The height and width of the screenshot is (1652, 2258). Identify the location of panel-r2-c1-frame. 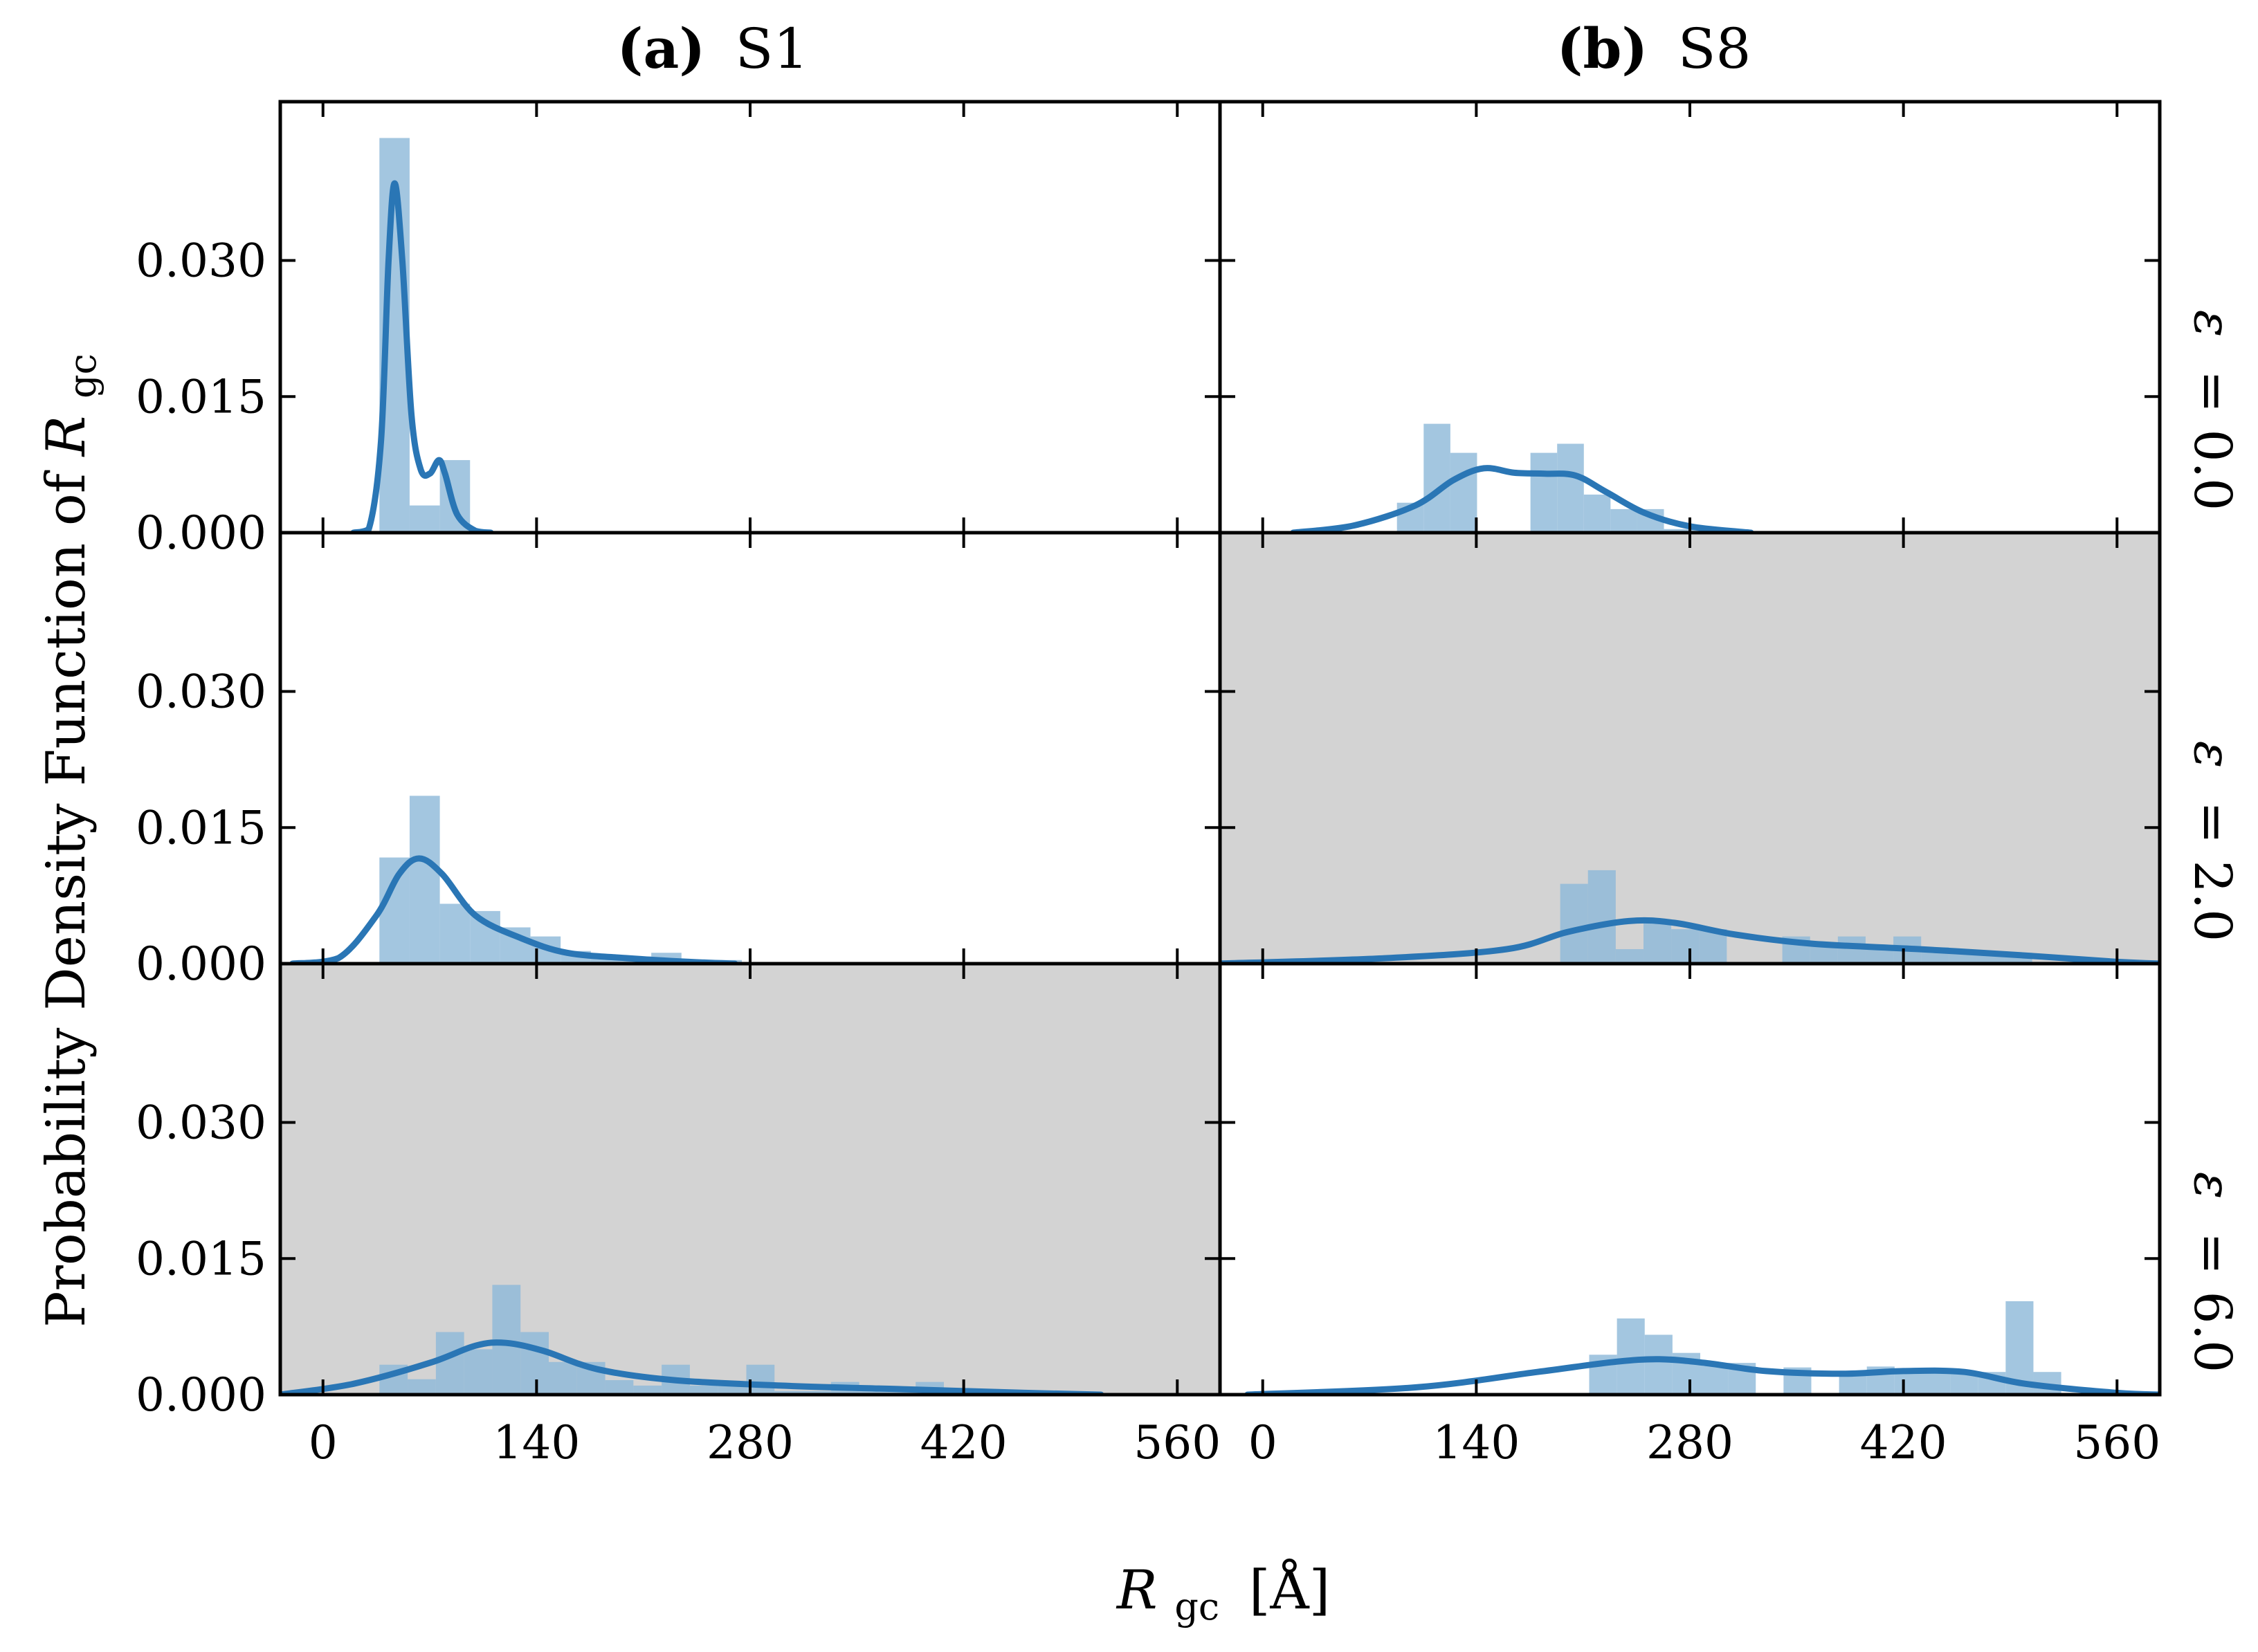
(1690, 1179).